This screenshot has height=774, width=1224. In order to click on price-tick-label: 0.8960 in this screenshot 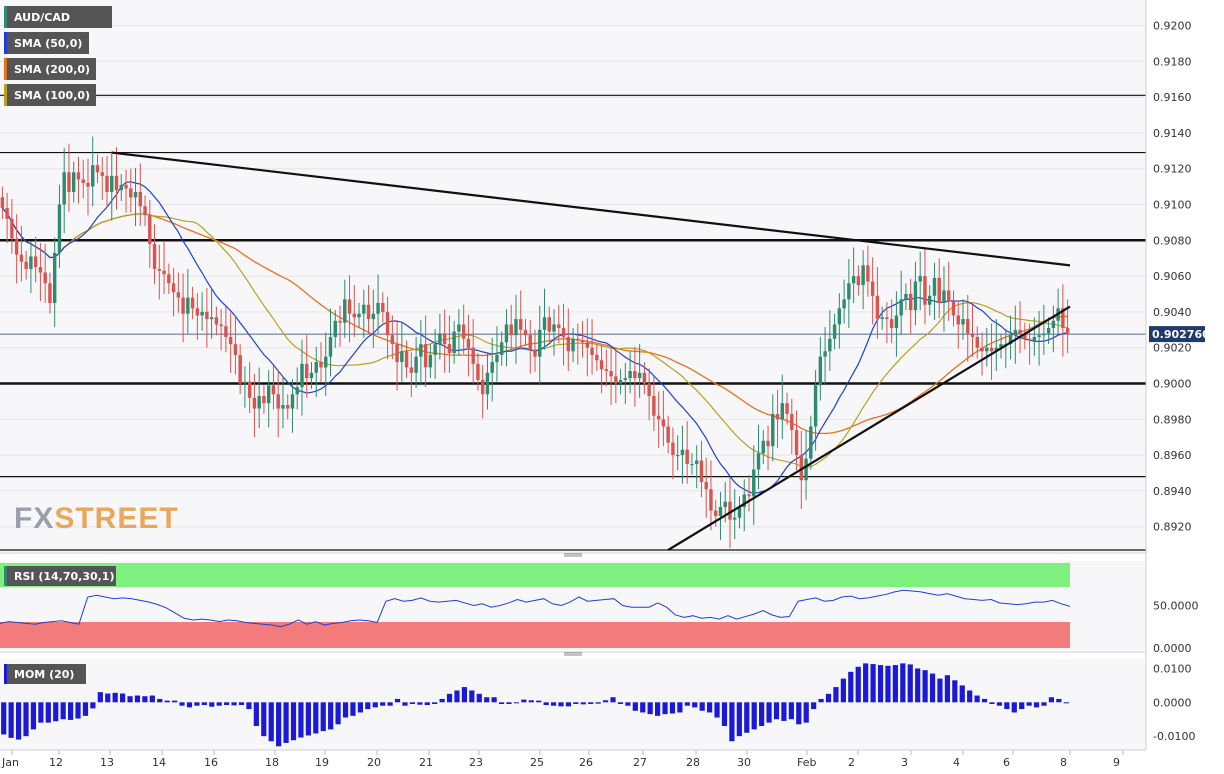, I will do `click(1172, 455)`.